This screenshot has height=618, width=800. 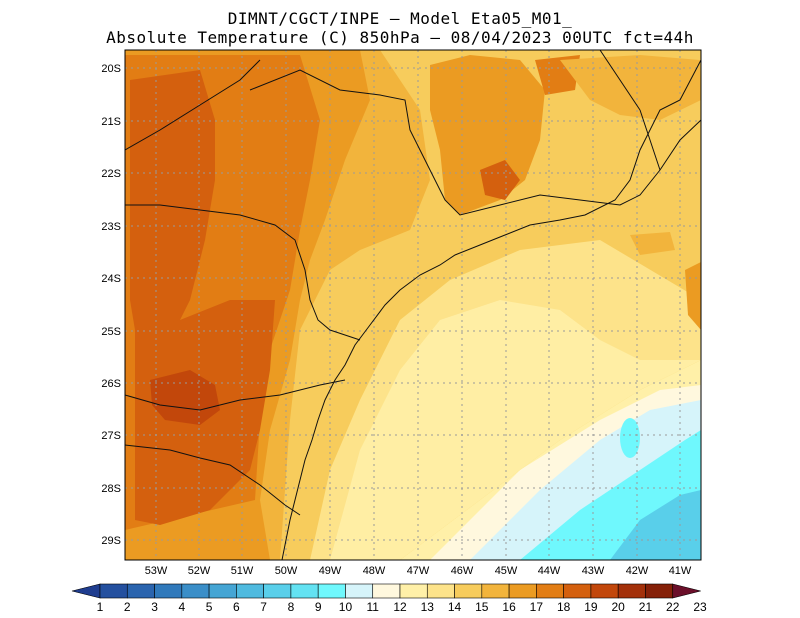 I want to click on lat-label: 23S, so click(x=111, y=227).